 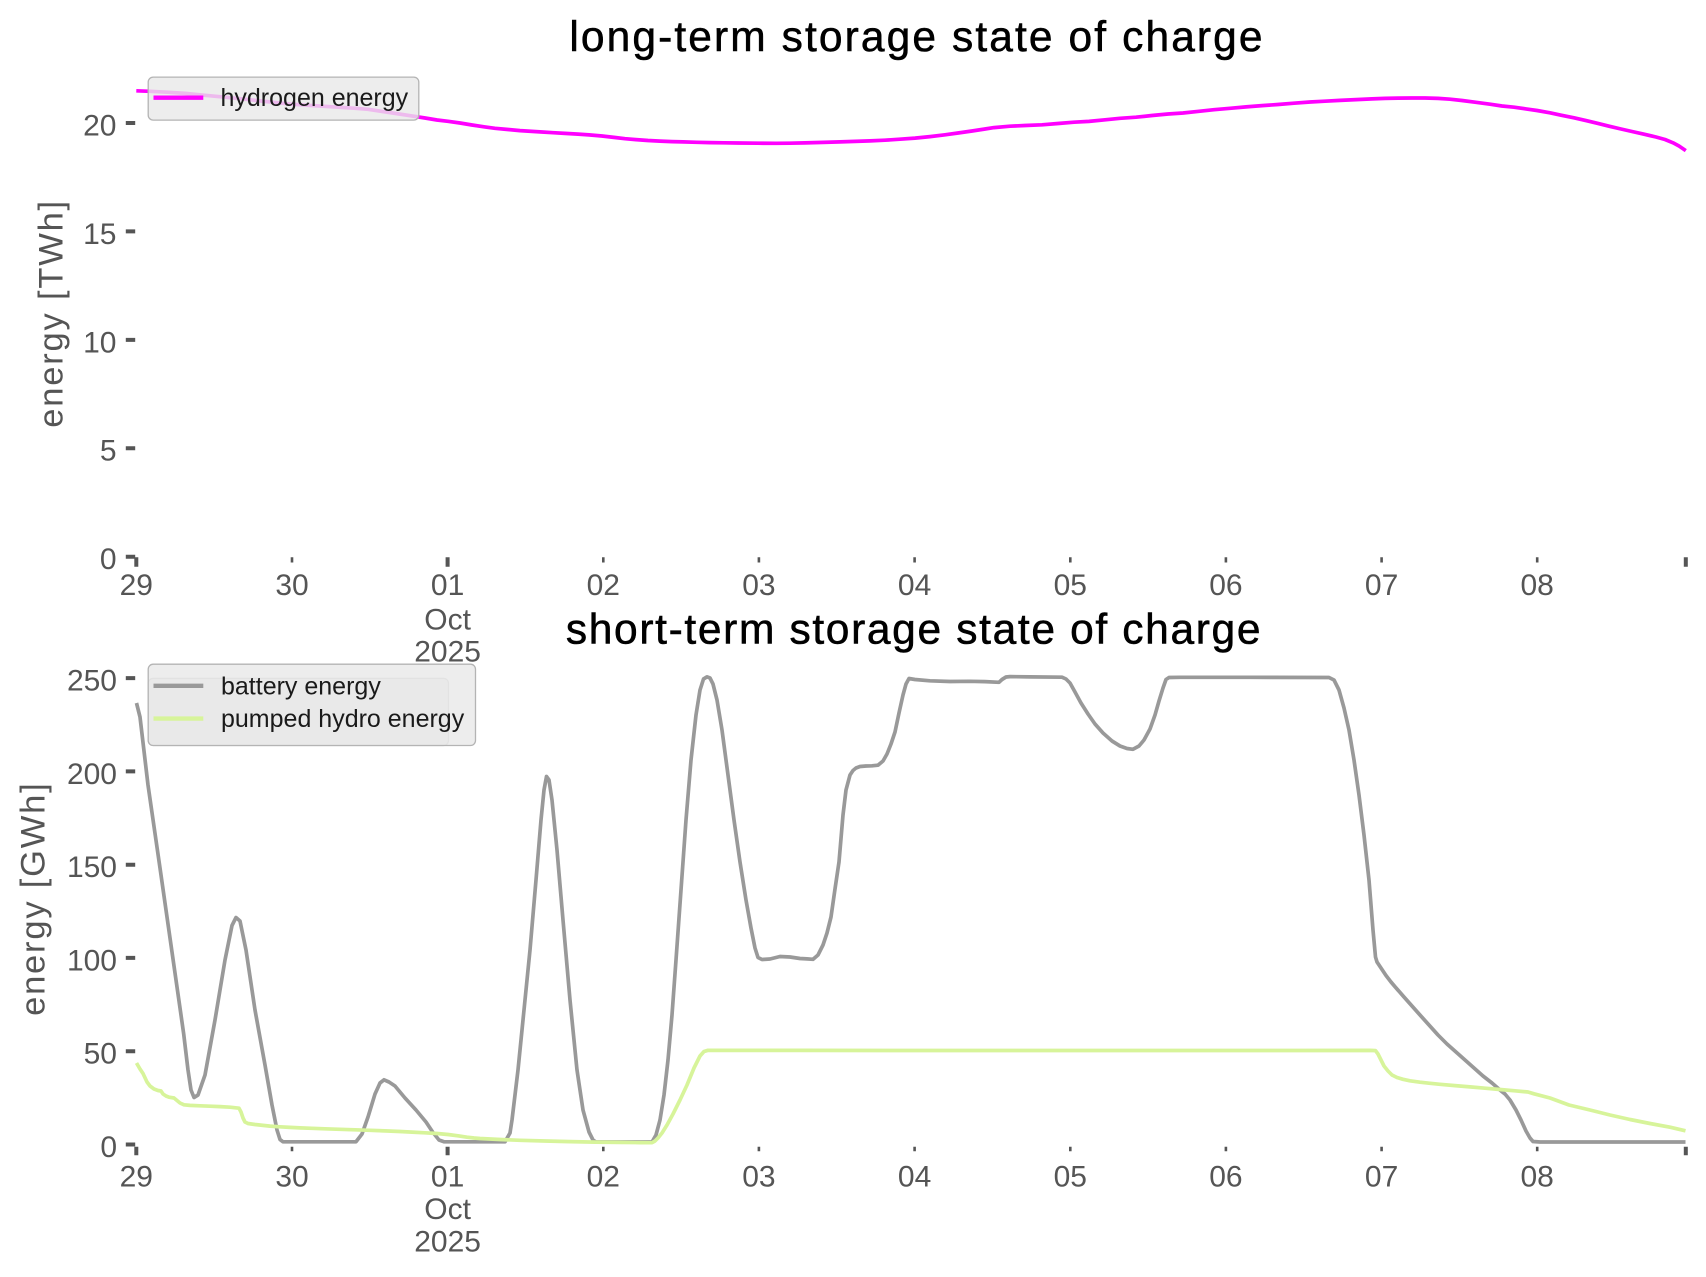 I want to click on svg-text: battery energy, so click(x=301, y=686).